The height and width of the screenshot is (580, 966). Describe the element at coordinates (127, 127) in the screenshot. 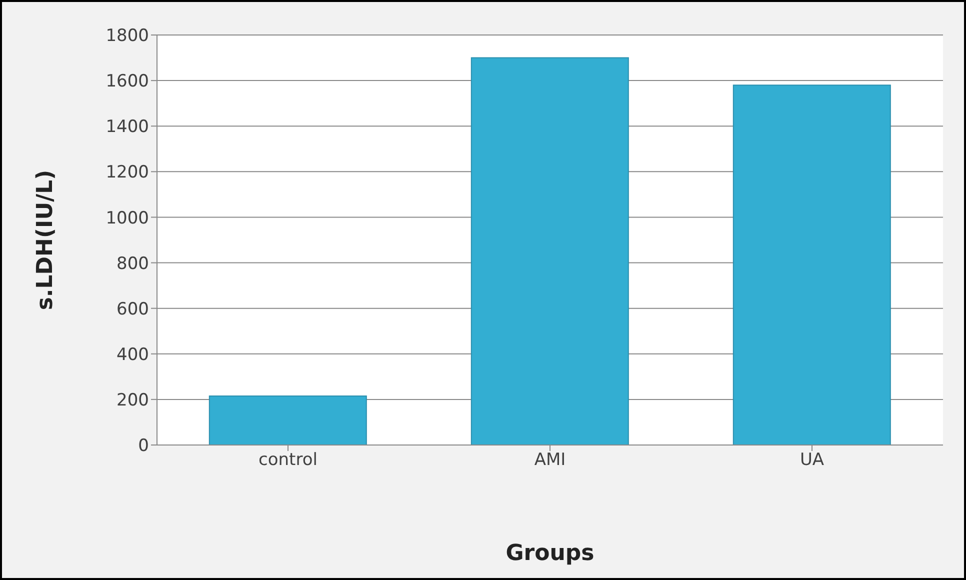

I see `y-tick-label: 1400` at that location.